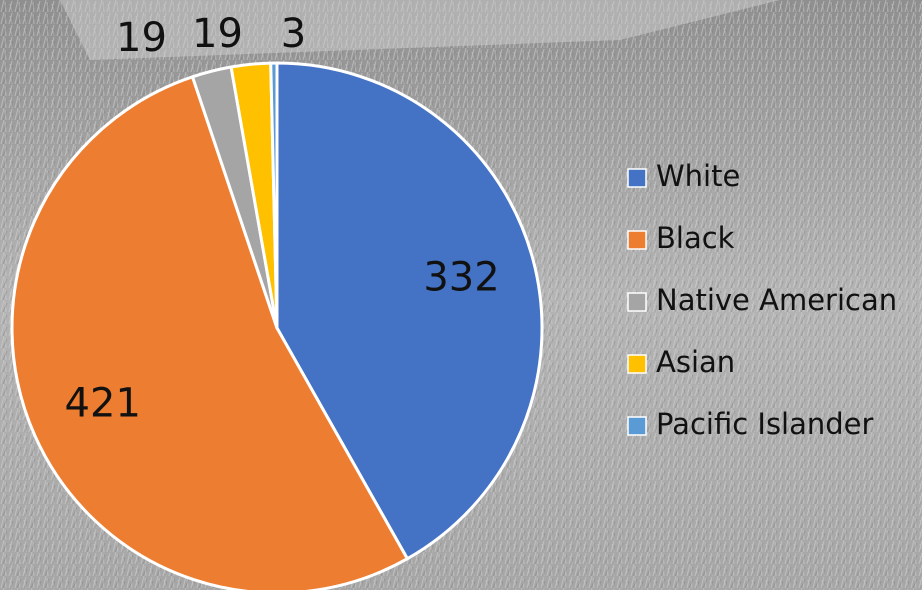  Describe the element at coordinates (765, 424) in the screenshot. I see `legend-label: Pacific Islander` at that location.